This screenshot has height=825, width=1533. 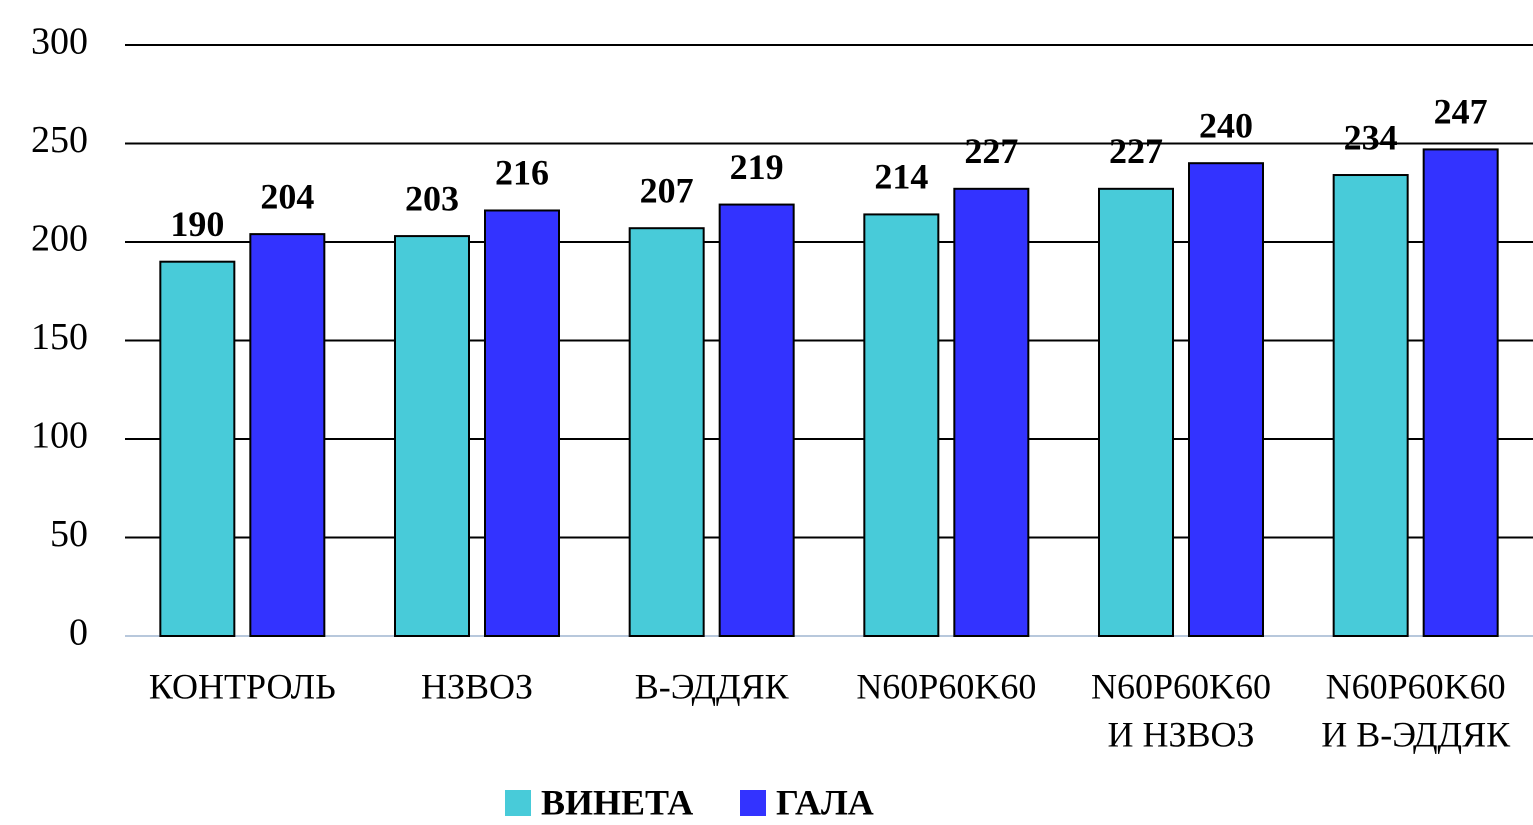 What do you see at coordinates (59, 239) in the screenshot?
I see `y-tick-label: 200` at bounding box center [59, 239].